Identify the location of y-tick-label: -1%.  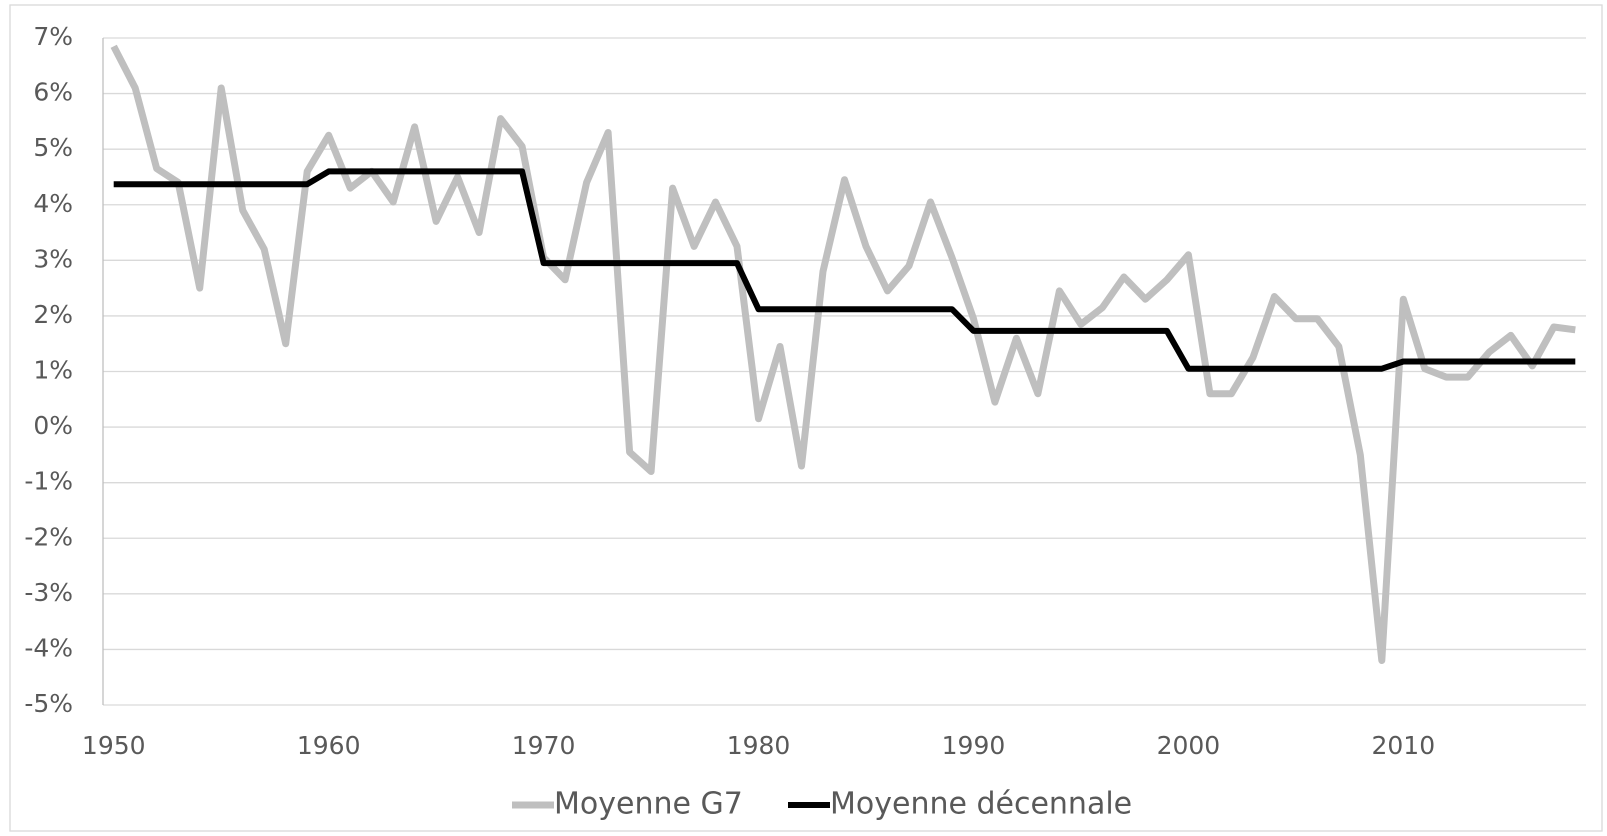
(48, 481).